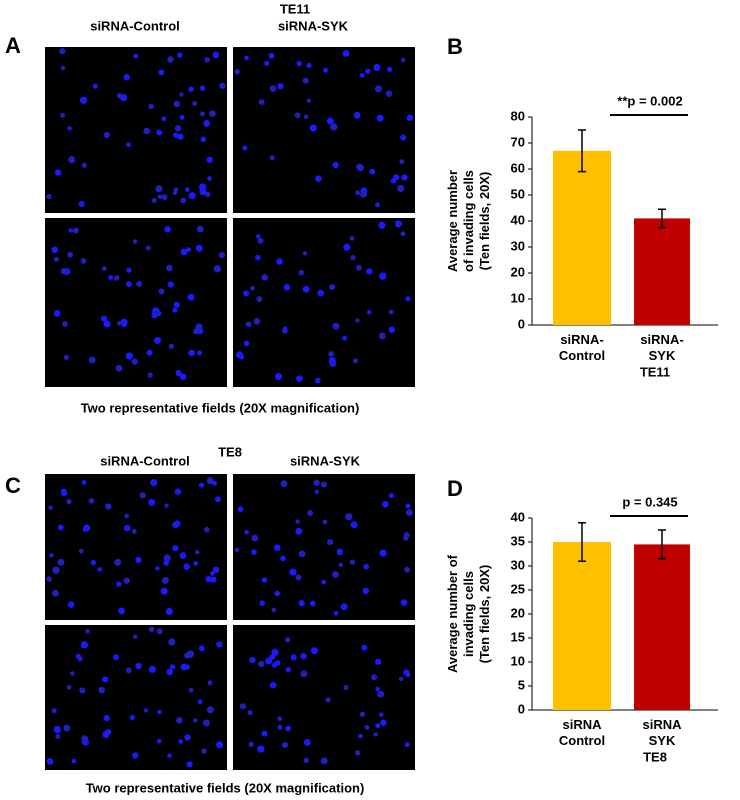 Image resolution: width=740 pixels, height=800 pixels. What do you see at coordinates (325, 460) in the screenshot?
I see `column-label: siRNA-SYK` at bounding box center [325, 460].